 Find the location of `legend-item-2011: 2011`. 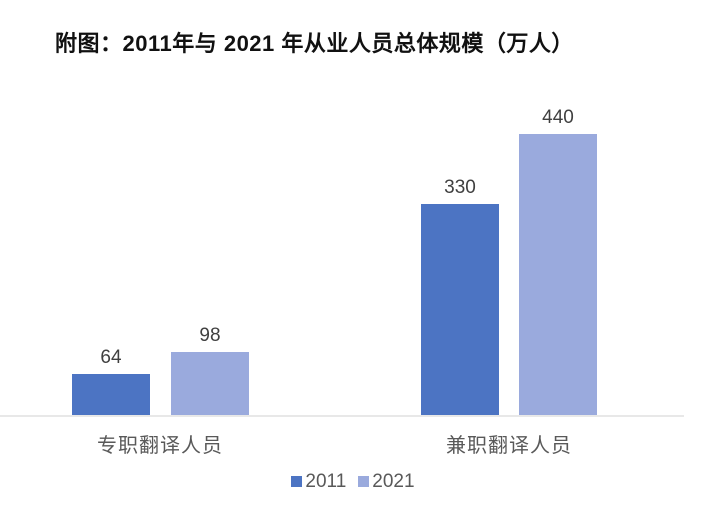

legend-item-2011: 2011 is located at coordinates (318, 481).